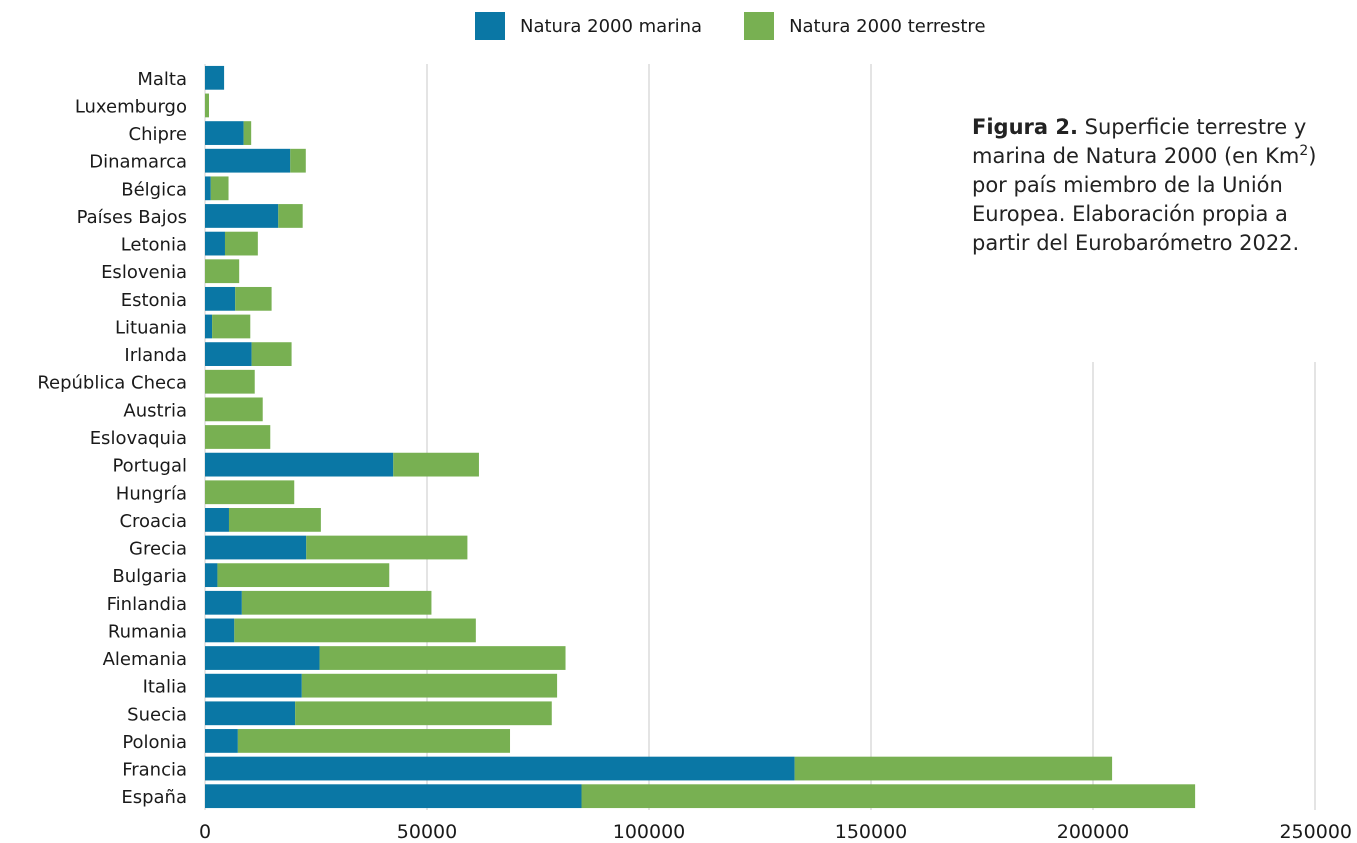  What do you see at coordinates (147, 604) in the screenshot?
I see `category-label: Finlandia` at bounding box center [147, 604].